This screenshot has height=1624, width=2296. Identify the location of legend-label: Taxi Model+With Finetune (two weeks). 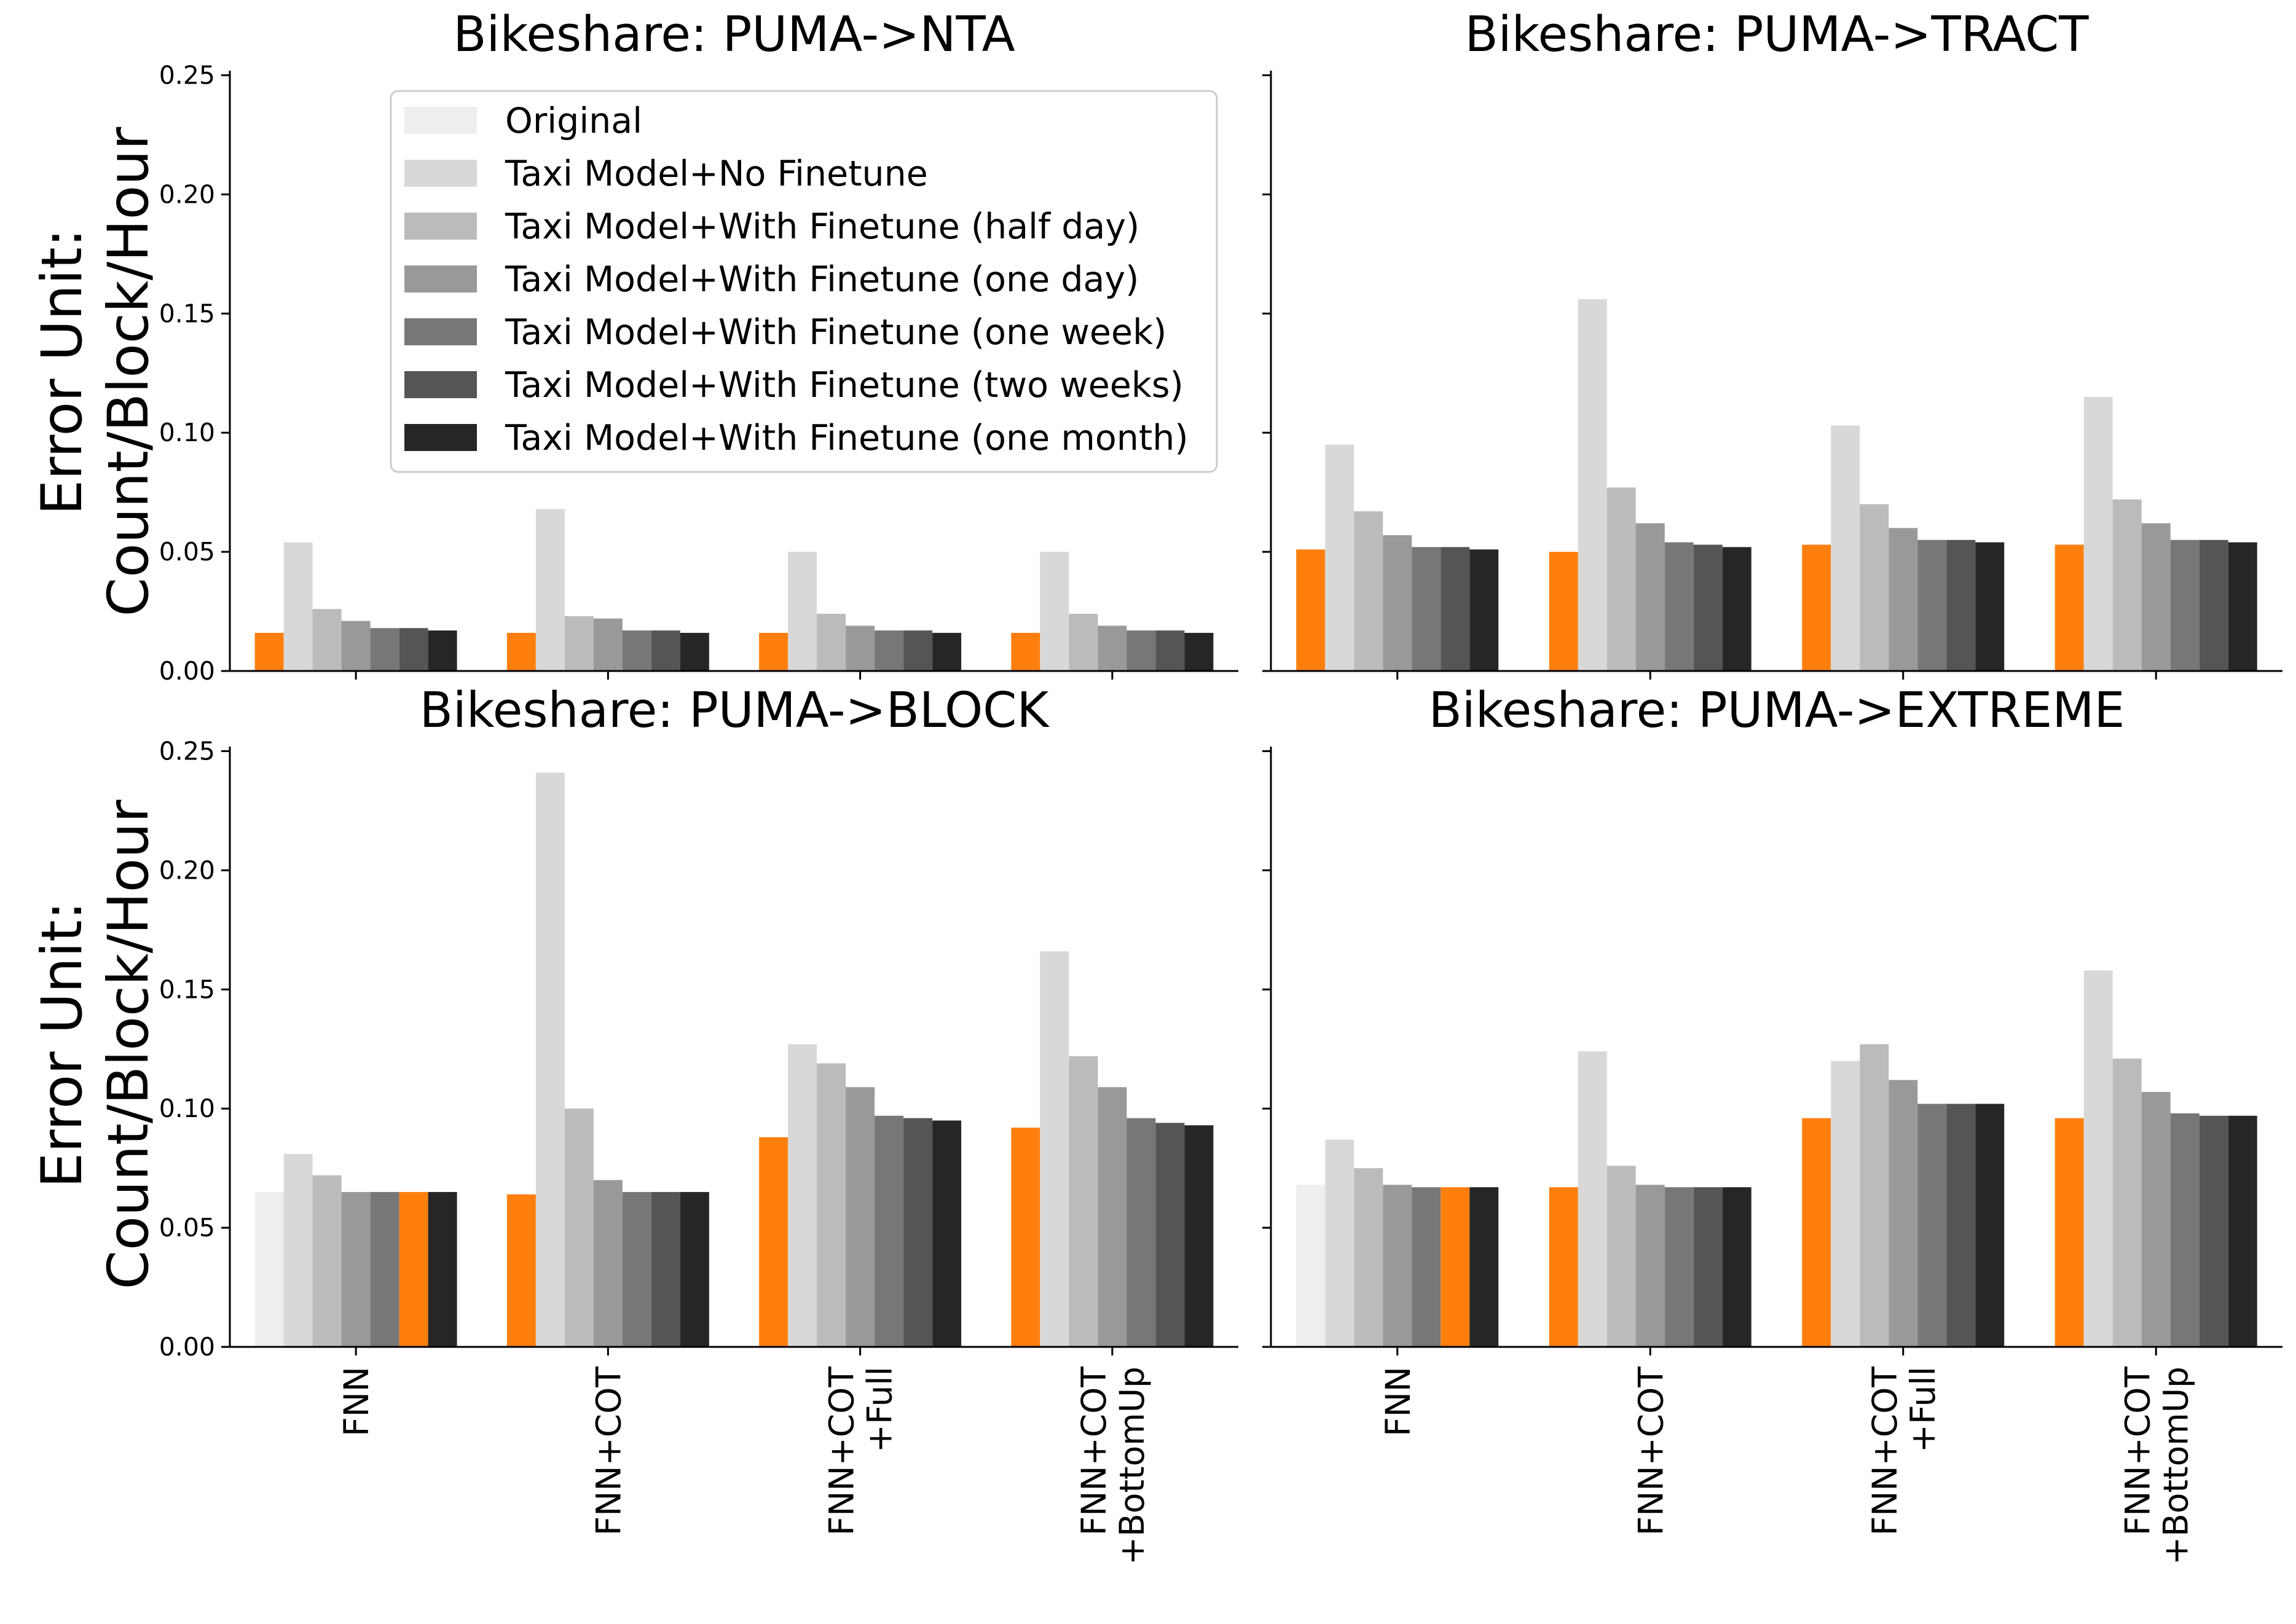
(844, 386).